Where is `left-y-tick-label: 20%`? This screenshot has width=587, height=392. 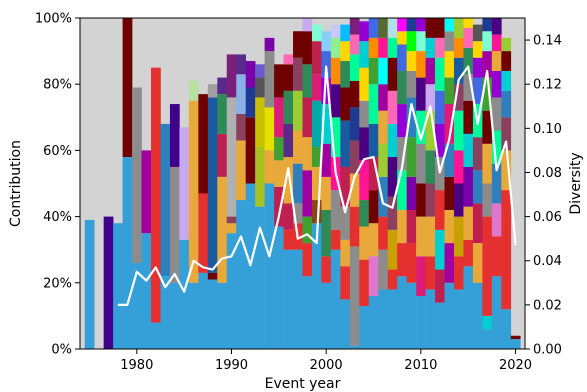 left-y-tick-label: 20% is located at coordinates (57, 283).